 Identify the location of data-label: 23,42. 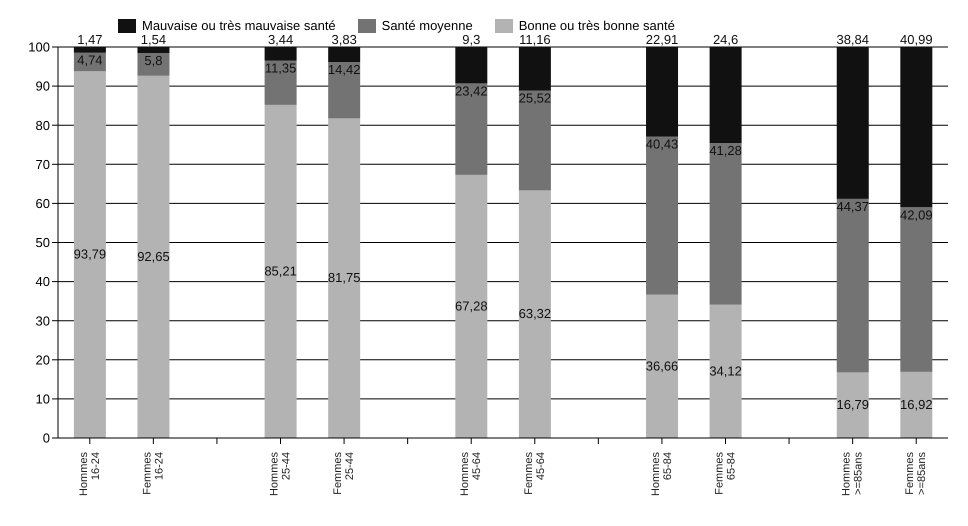
(471, 90).